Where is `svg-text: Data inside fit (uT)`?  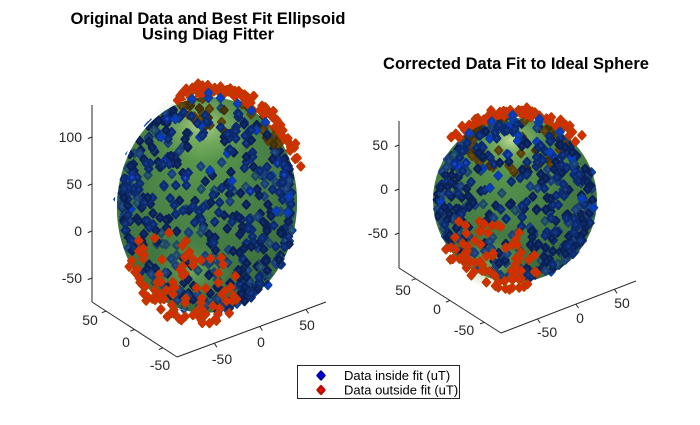
svg-text: Data inside fit (uT) is located at coordinates (397, 375).